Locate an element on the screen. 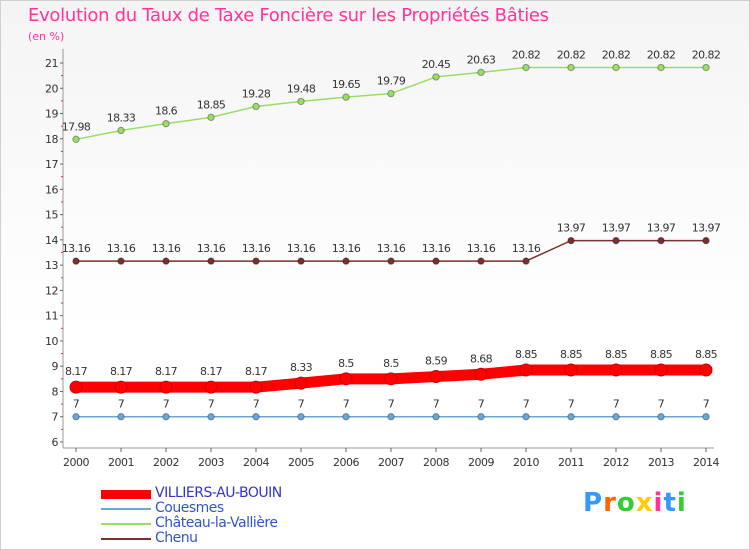 The height and width of the screenshot is (550, 750). legend-label: Chenu is located at coordinates (176, 538).